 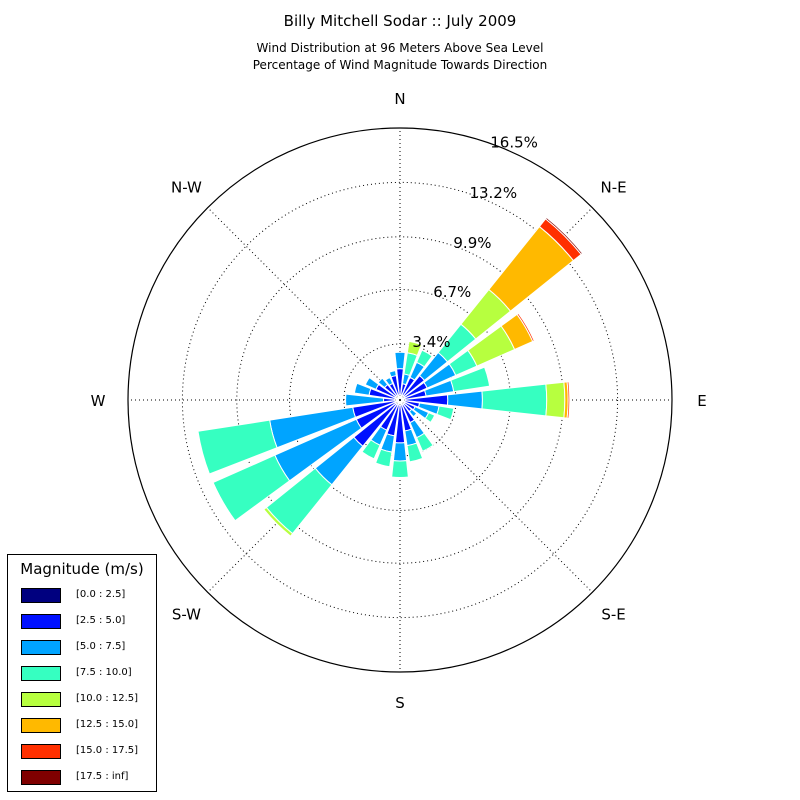 I want to click on legend-label: [12.5 : 15.0], so click(x=107, y=724).